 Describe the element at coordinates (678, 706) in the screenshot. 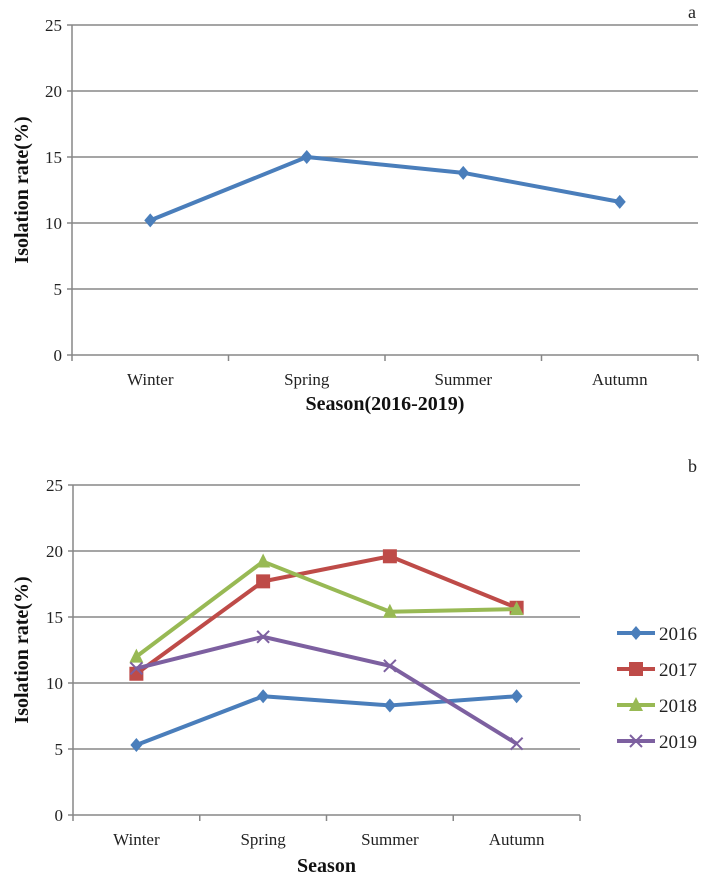

I see `legend-label: 2018` at that location.